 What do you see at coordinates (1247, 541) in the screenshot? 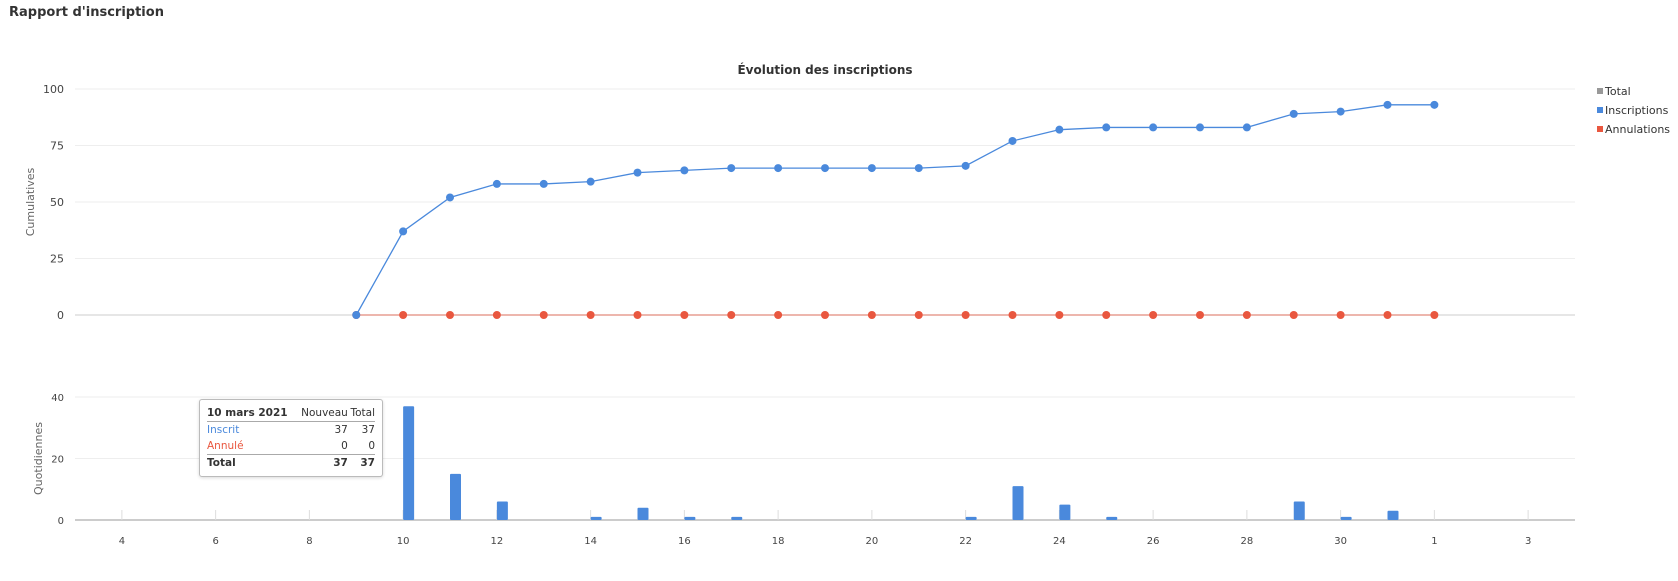
I see `x-tick-label: 28` at bounding box center [1247, 541].